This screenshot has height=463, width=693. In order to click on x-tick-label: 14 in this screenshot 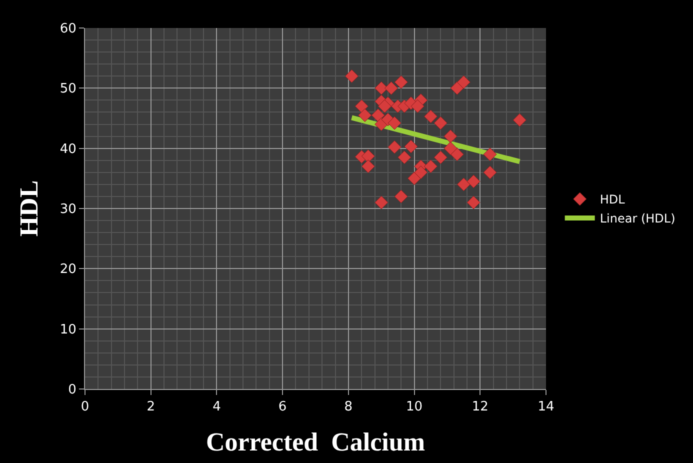, I will do `click(546, 407)`.